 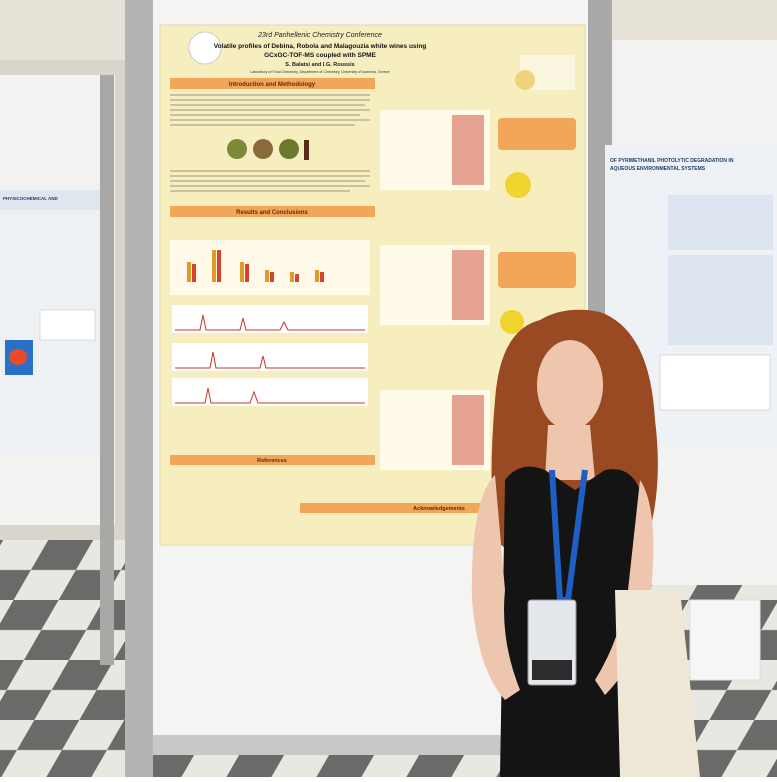 What do you see at coordinates (552, 670) in the screenshot?
I see `badge-nameplate` at bounding box center [552, 670].